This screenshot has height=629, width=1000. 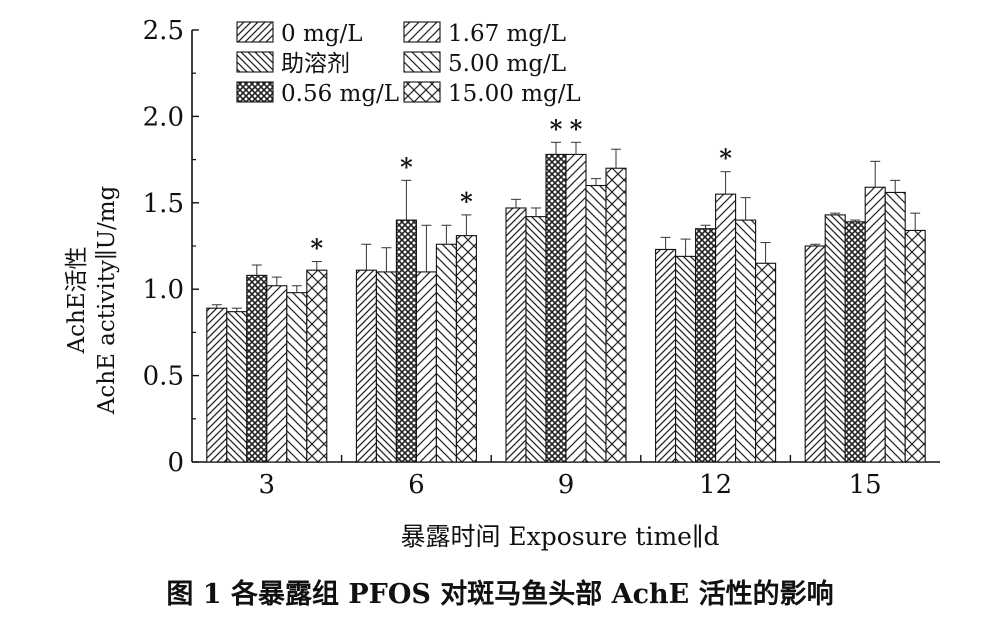 What do you see at coordinates (507, 64) in the screenshot?
I see `legend-label: 5.00 mg/L` at bounding box center [507, 64].